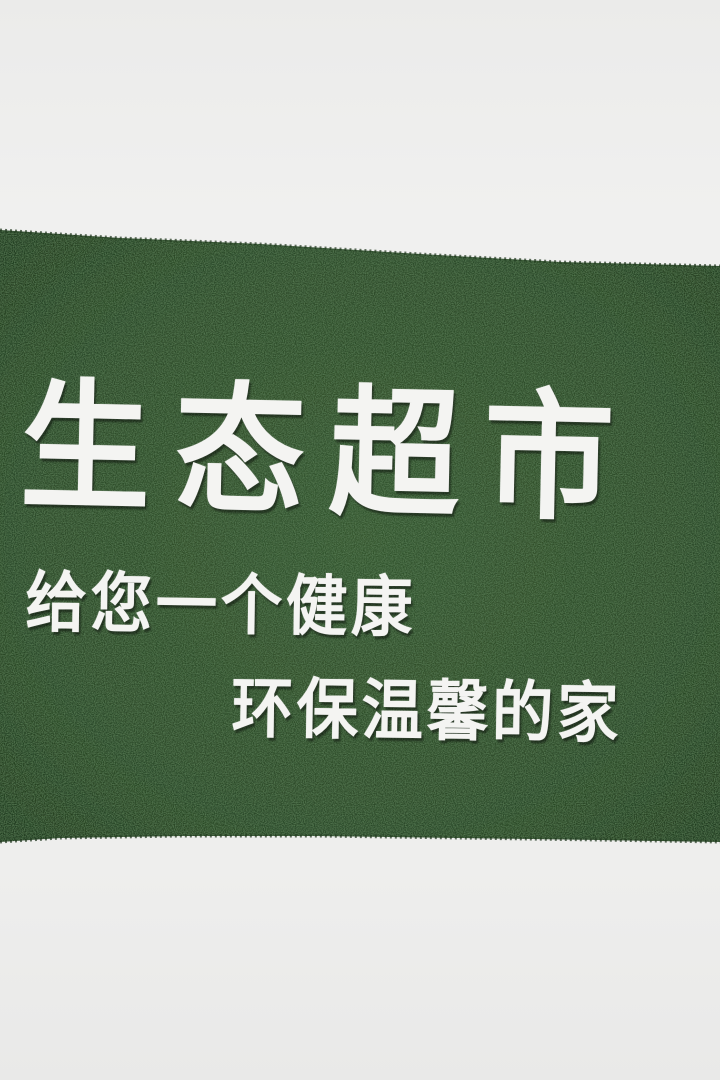 This screenshot has height=1080, width=720. What do you see at coordinates (427, 711) in the screenshot?
I see `sign-slogan-line-2: 环保温馨的家` at bounding box center [427, 711].